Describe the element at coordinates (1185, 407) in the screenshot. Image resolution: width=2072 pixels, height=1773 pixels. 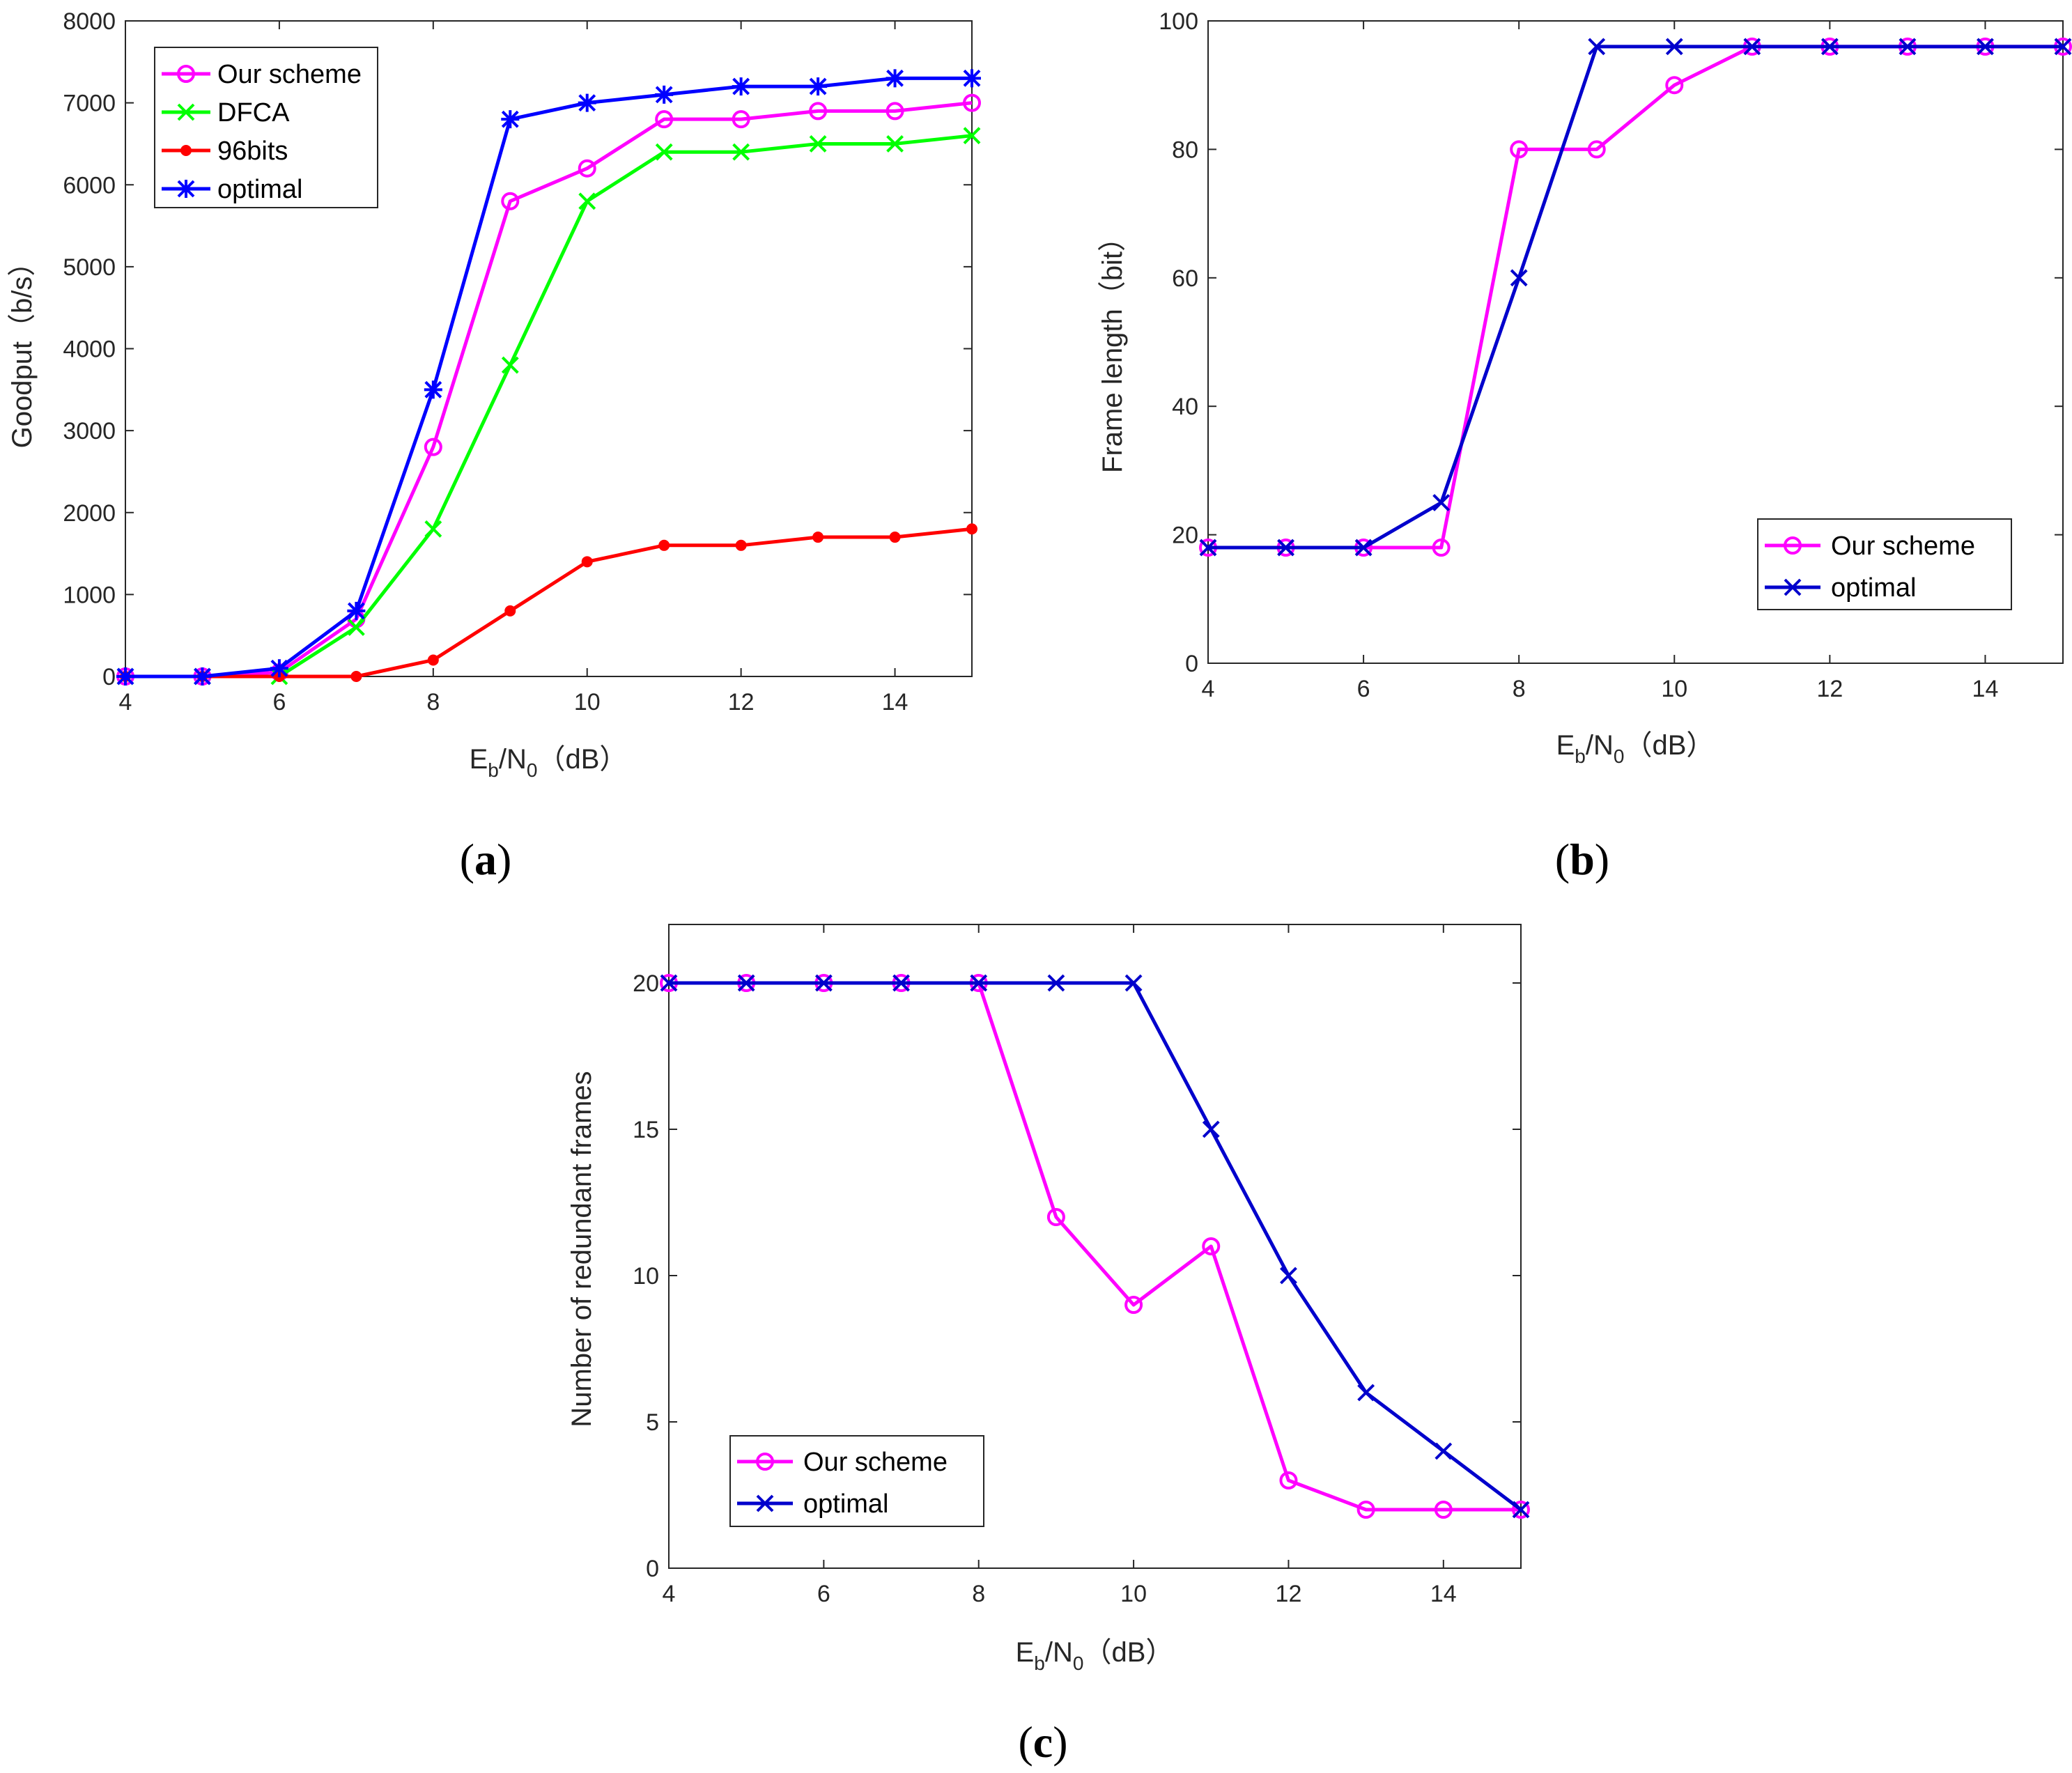
I see `y-tick-label: 40` at that location.